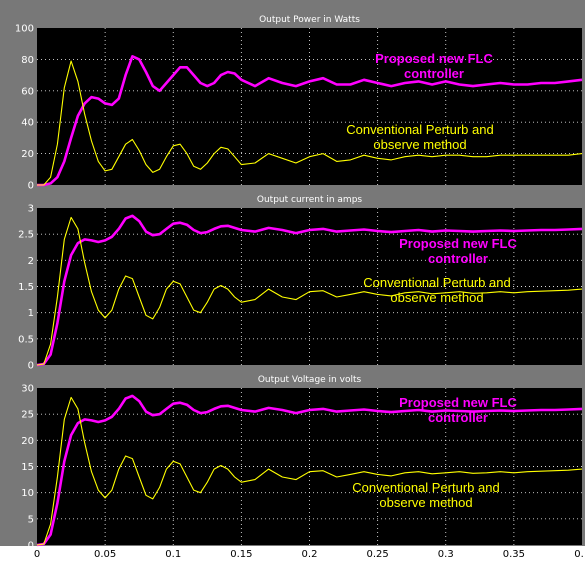  Describe the element at coordinates (26, 339) in the screenshot. I see `y-tick-label: 0.5` at that location.